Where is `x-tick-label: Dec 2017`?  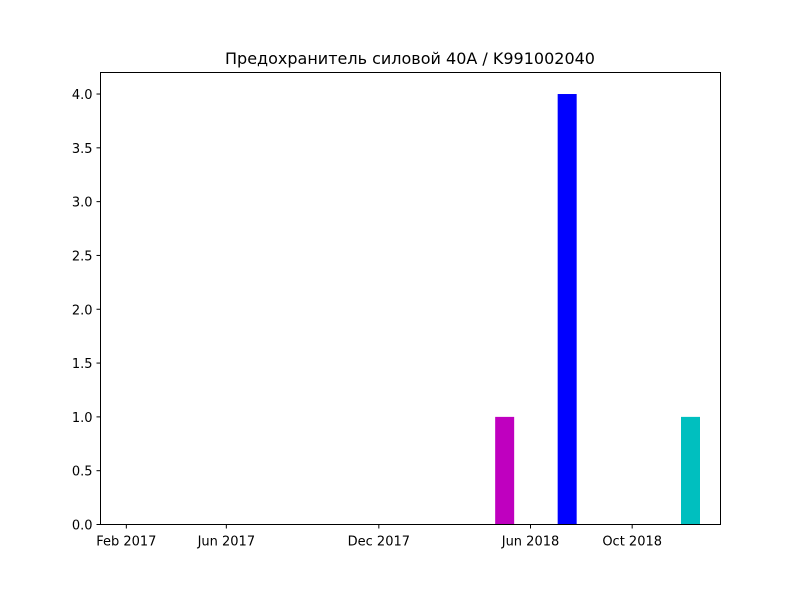 x-tick-label: Dec 2017 is located at coordinates (379, 542).